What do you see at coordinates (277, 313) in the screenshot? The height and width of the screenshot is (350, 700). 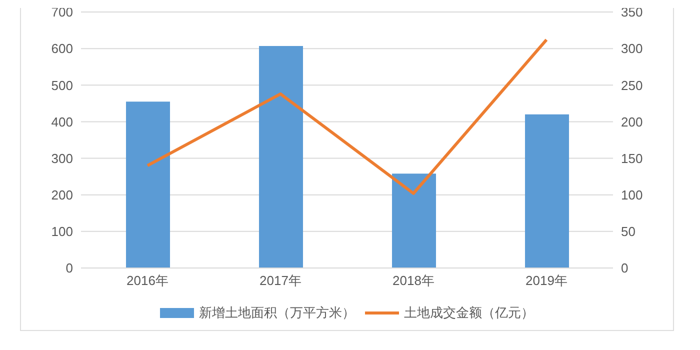 I see `legend-label: 新增土地面积（万平方米）` at bounding box center [277, 313].